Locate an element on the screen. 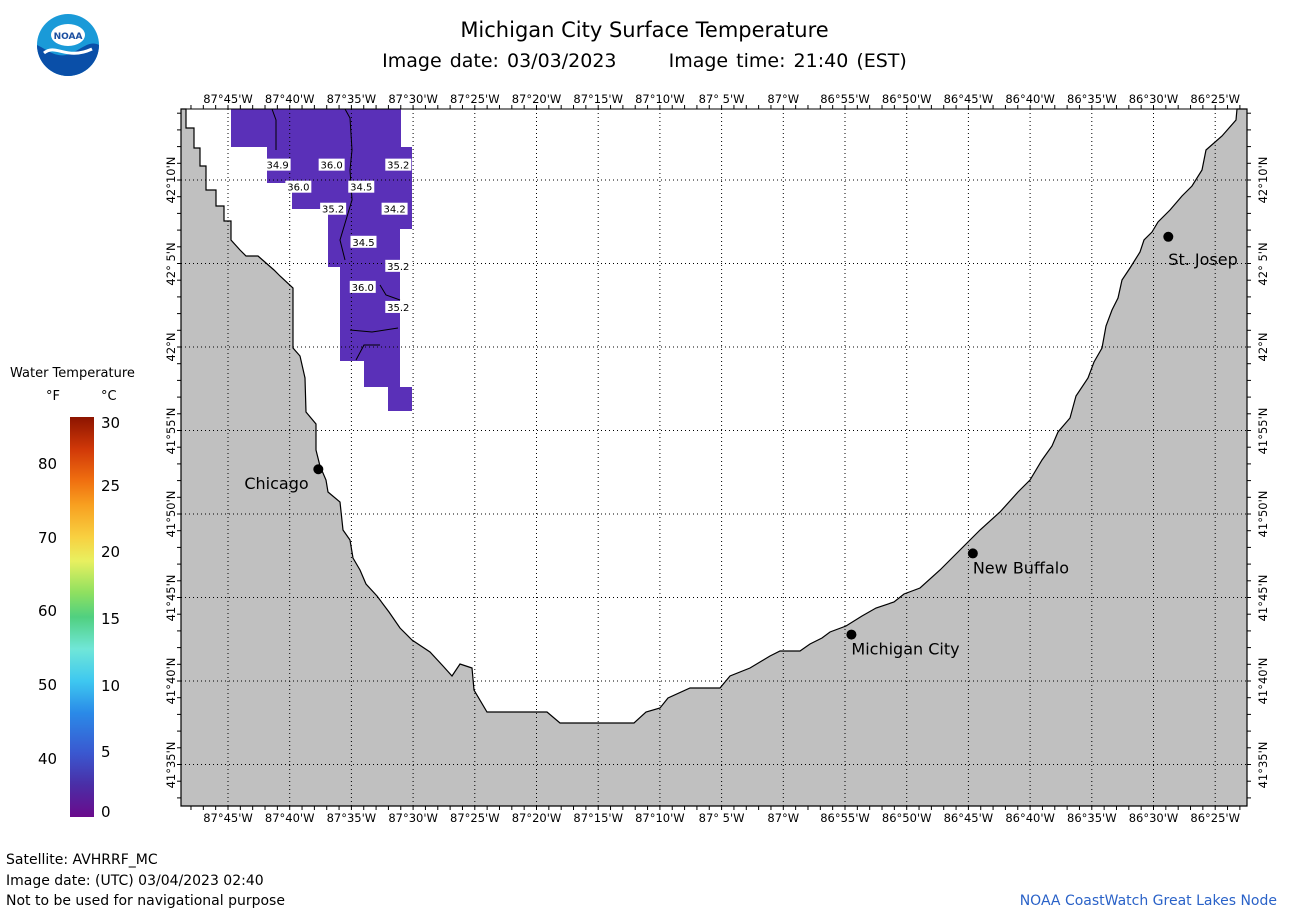 Image resolution: width=1289 pixels, height=918 pixels. noaa-logo: NOAA is located at coordinates (68, 45).